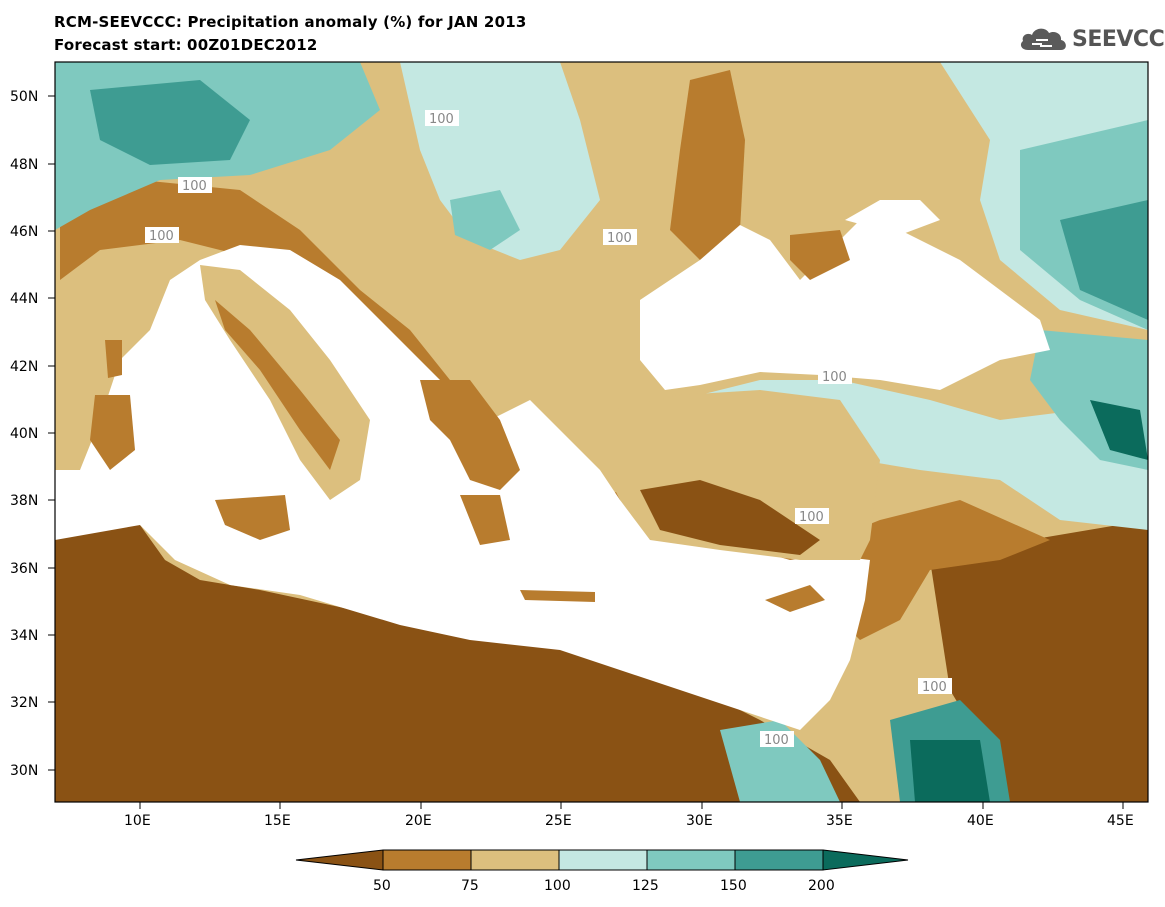  I want to click on lat-label: 50N, so click(24, 97).